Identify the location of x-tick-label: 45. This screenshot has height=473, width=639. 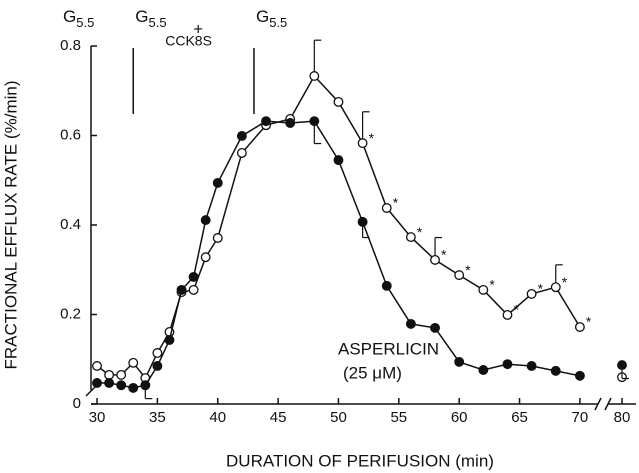
(278, 417).